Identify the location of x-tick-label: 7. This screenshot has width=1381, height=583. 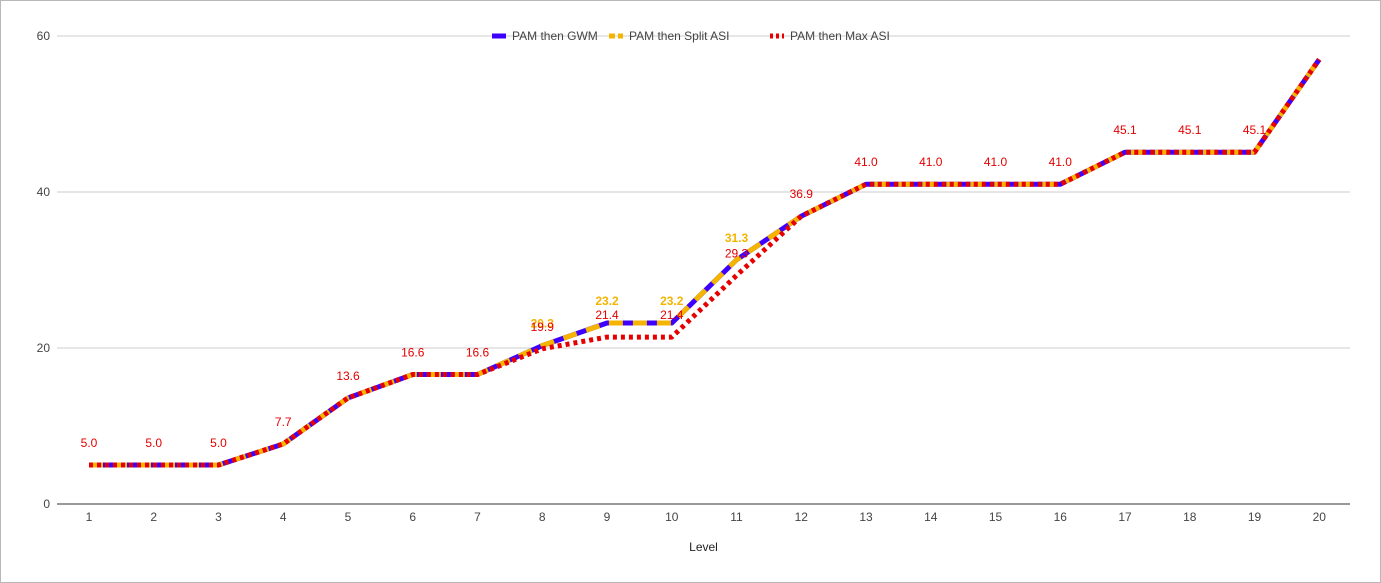
(477, 517).